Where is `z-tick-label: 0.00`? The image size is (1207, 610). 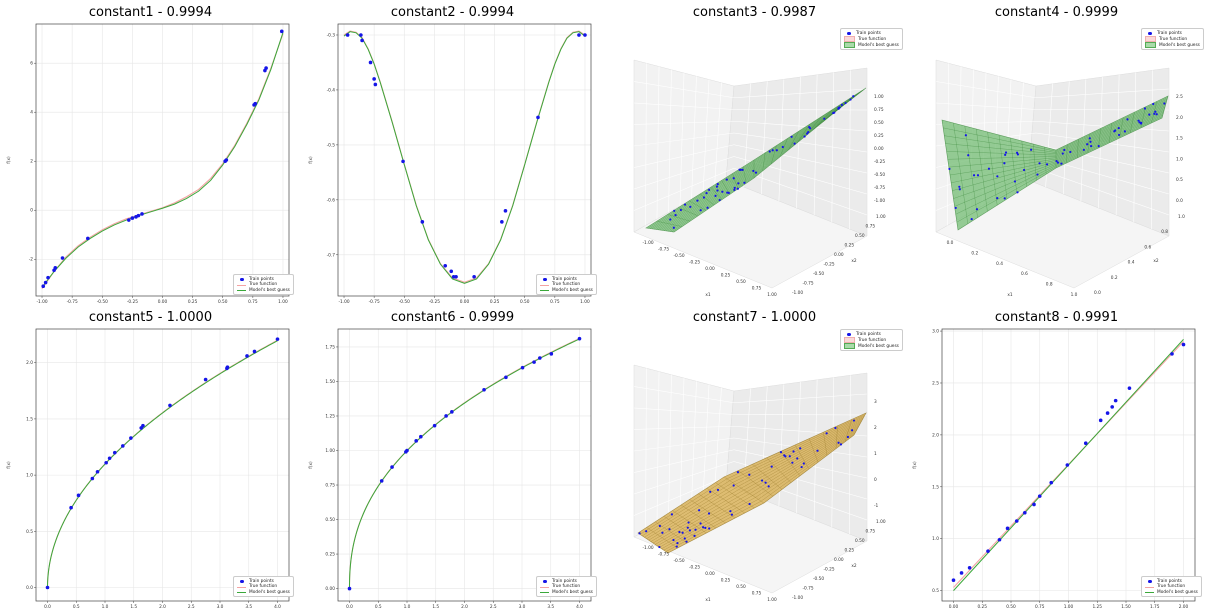
z-tick-label: 0.00 is located at coordinates (879, 149).